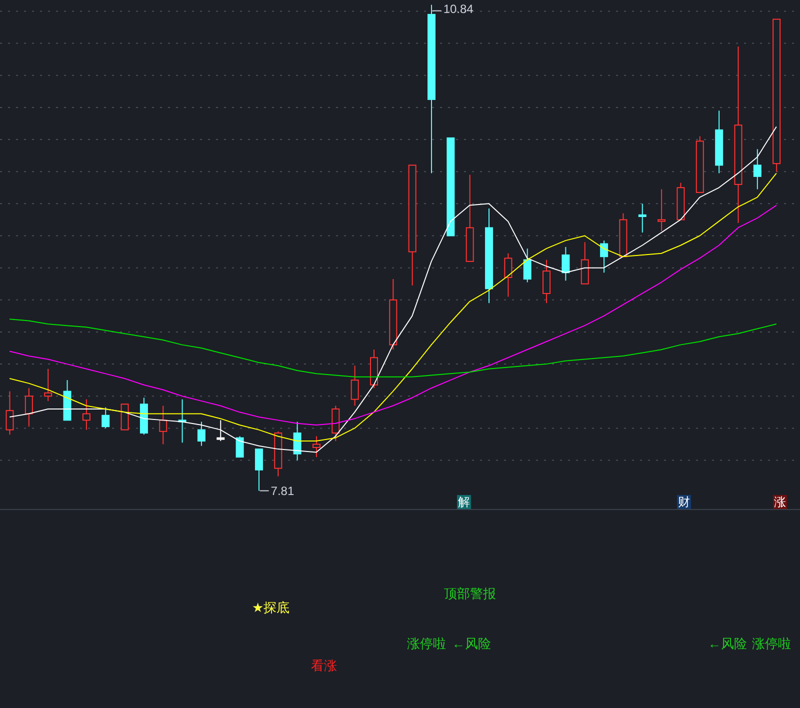 Image resolution: width=800 pixels, height=708 pixels. Describe the element at coordinates (324, 665) in the screenshot. I see `text: 看涨` at that location.